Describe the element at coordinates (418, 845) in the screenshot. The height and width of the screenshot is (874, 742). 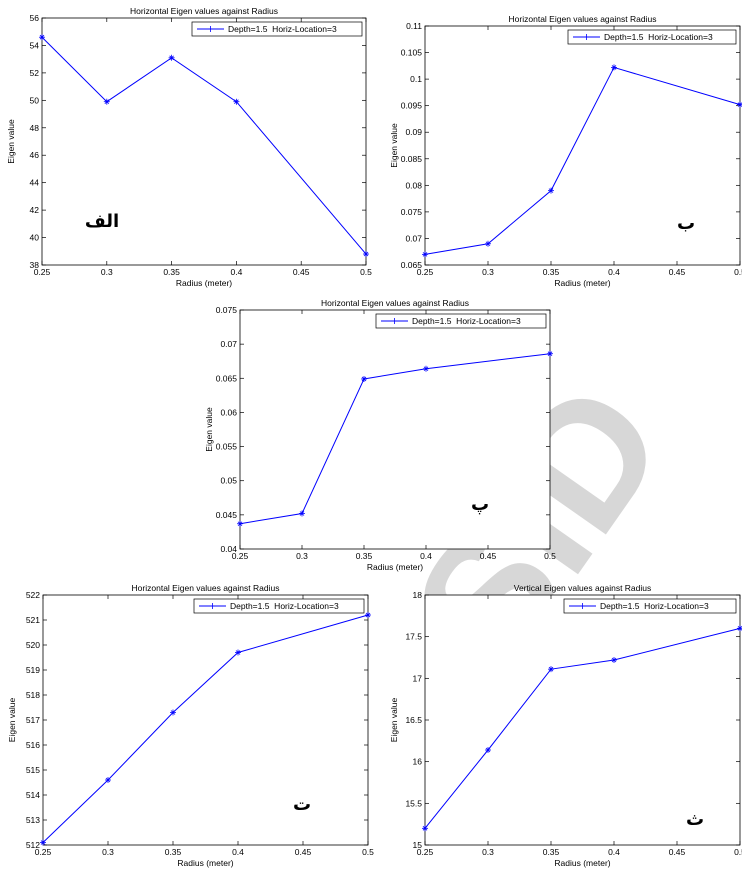
I see `y-tick-label: 15` at that location.